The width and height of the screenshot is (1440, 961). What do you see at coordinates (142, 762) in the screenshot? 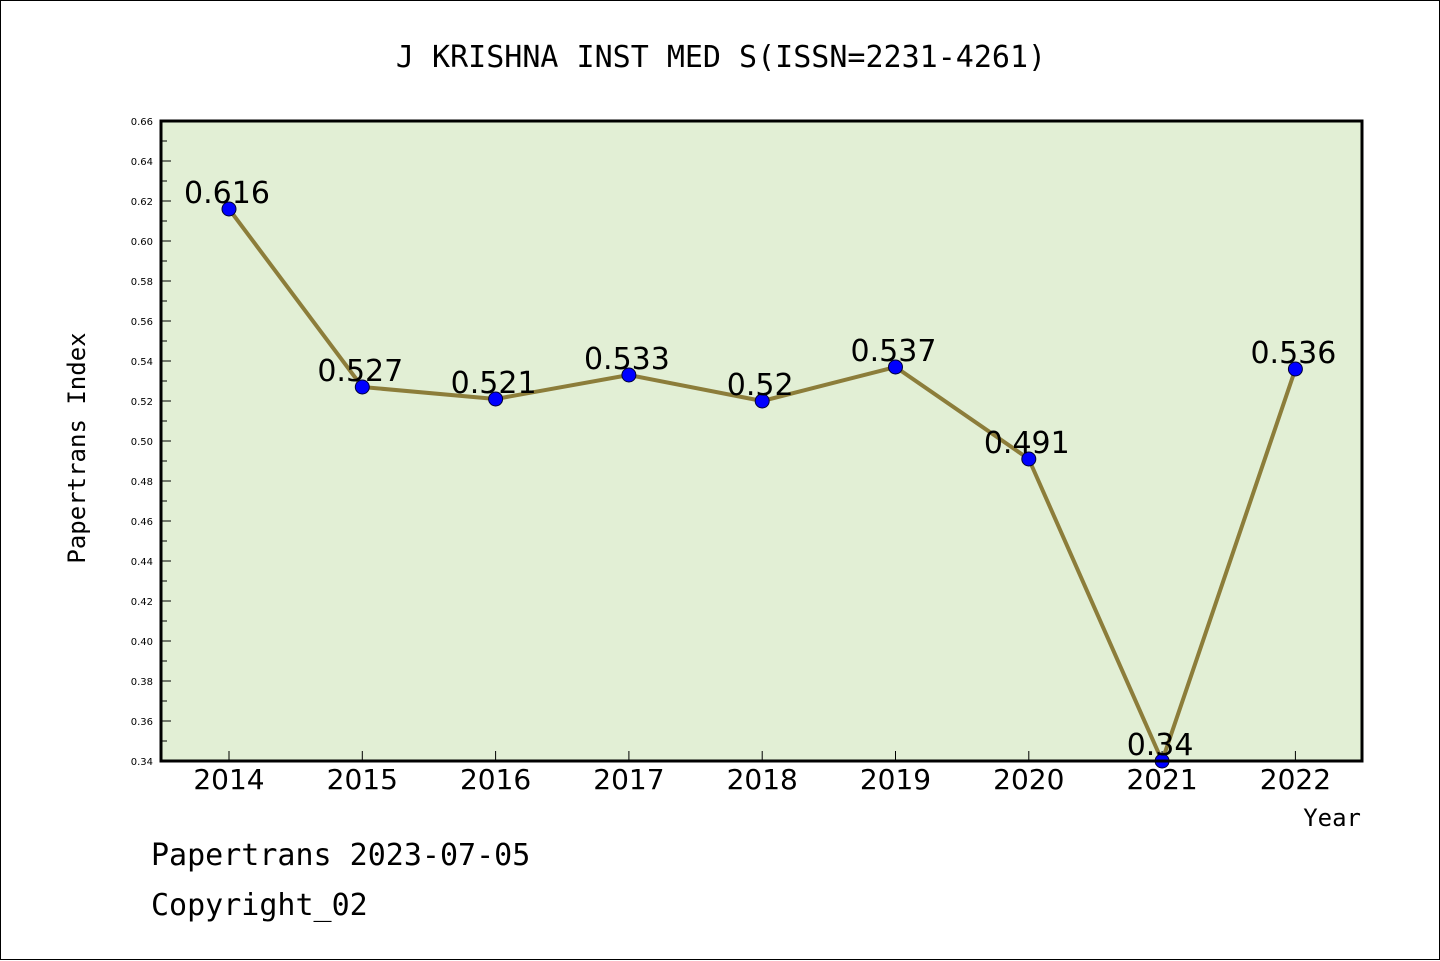
I see `y-tick-label: 0.34` at bounding box center [142, 762].